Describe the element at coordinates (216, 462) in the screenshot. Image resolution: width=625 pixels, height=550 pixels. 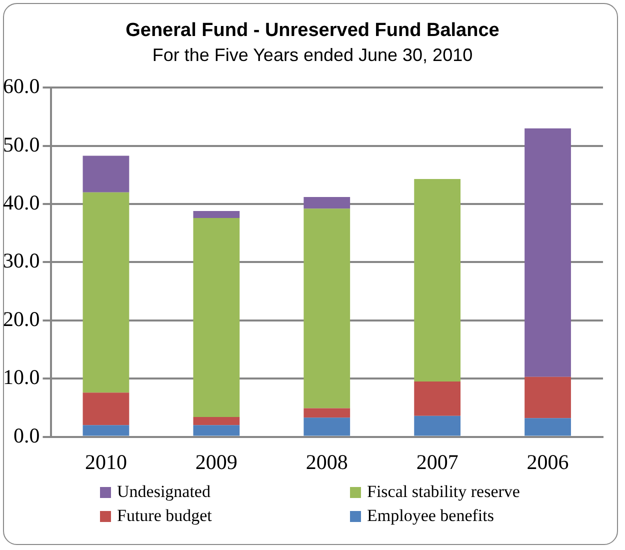
I see `x-tick-label: 2009` at that location.